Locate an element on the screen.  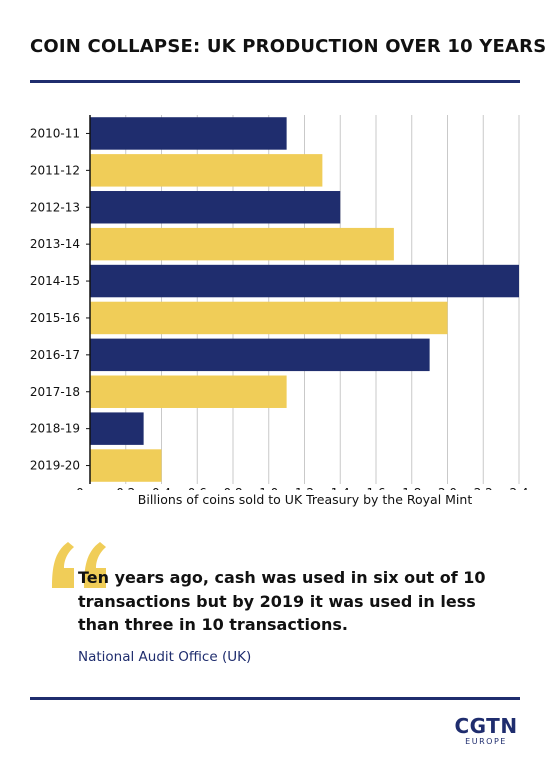
y-tick-label: 2013-14 is located at coordinates (55, 244).